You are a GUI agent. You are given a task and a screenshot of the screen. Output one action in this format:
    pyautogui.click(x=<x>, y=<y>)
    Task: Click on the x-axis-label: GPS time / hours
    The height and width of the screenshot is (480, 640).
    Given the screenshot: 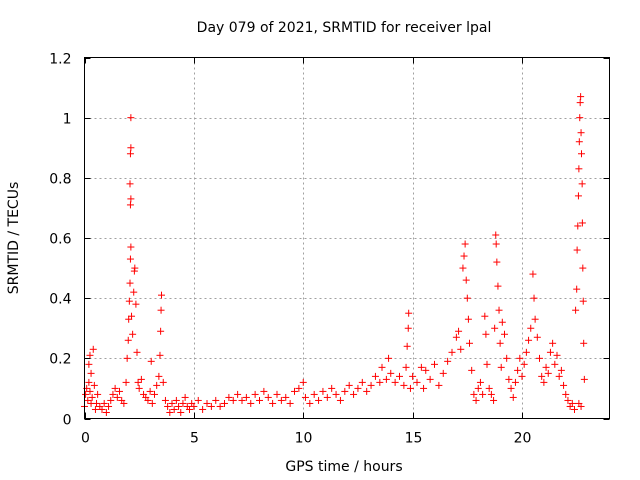 What is the action you would take?
    pyautogui.click(x=343, y=467)
    